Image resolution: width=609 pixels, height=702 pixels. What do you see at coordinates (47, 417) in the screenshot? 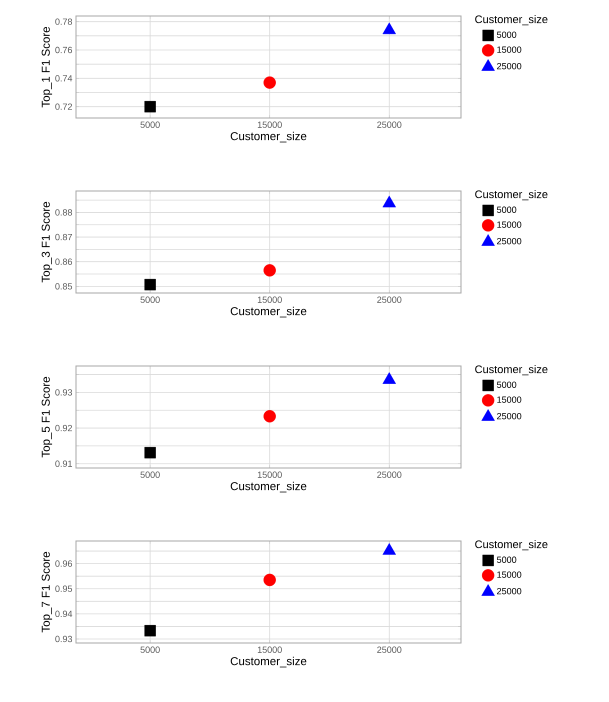
I see `y-axis-title: Top_5 F1 Score` at bounding box center [47, 417].